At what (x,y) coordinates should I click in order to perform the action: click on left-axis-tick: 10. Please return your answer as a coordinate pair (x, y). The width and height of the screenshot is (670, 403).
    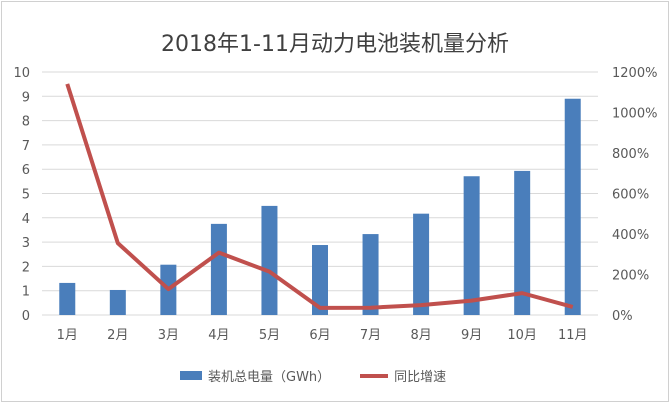
    Looking at the image, I should click on (21, 73).